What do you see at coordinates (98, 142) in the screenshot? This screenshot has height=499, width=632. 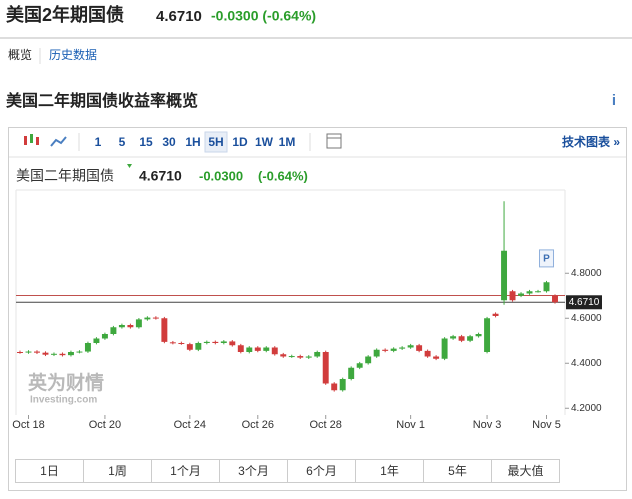 I see `interval-button: 1` at bounding box center [98, 142].